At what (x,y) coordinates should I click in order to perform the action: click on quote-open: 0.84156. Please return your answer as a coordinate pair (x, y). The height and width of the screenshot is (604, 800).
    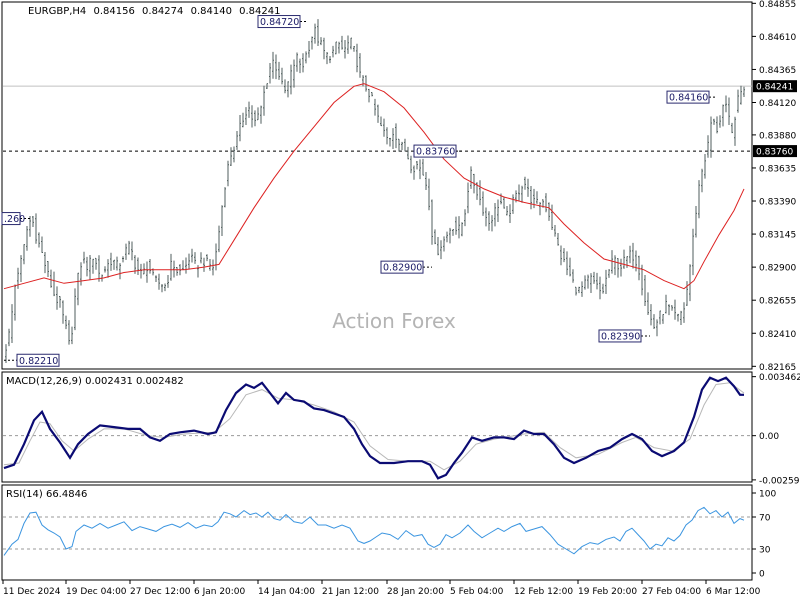
    Looking at the image, I should click on (113, 11).